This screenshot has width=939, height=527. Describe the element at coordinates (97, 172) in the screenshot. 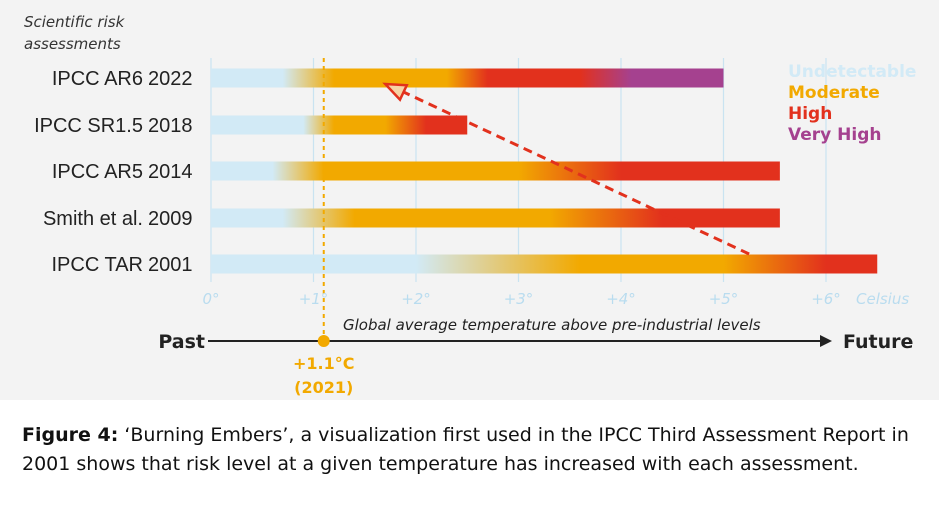

I see `row-label-assessment: IPCC AR5` at that location.